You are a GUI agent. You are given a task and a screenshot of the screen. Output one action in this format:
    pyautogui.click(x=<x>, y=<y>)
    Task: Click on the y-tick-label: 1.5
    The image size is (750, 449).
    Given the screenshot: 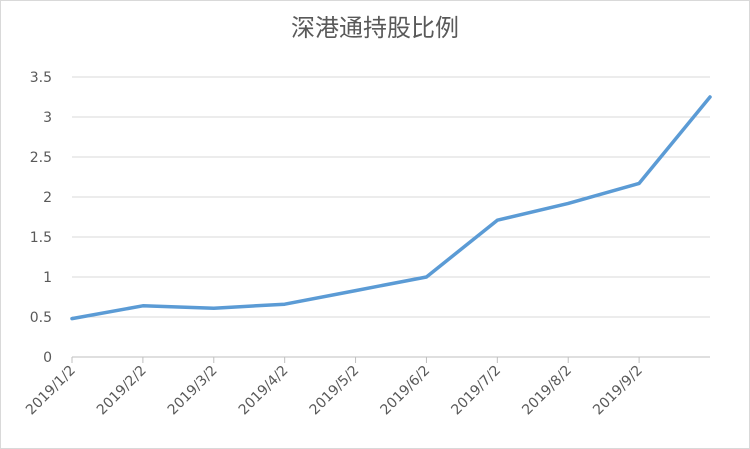 What is the action you would take?
    pyautogui.click(x=41, y=238)
    